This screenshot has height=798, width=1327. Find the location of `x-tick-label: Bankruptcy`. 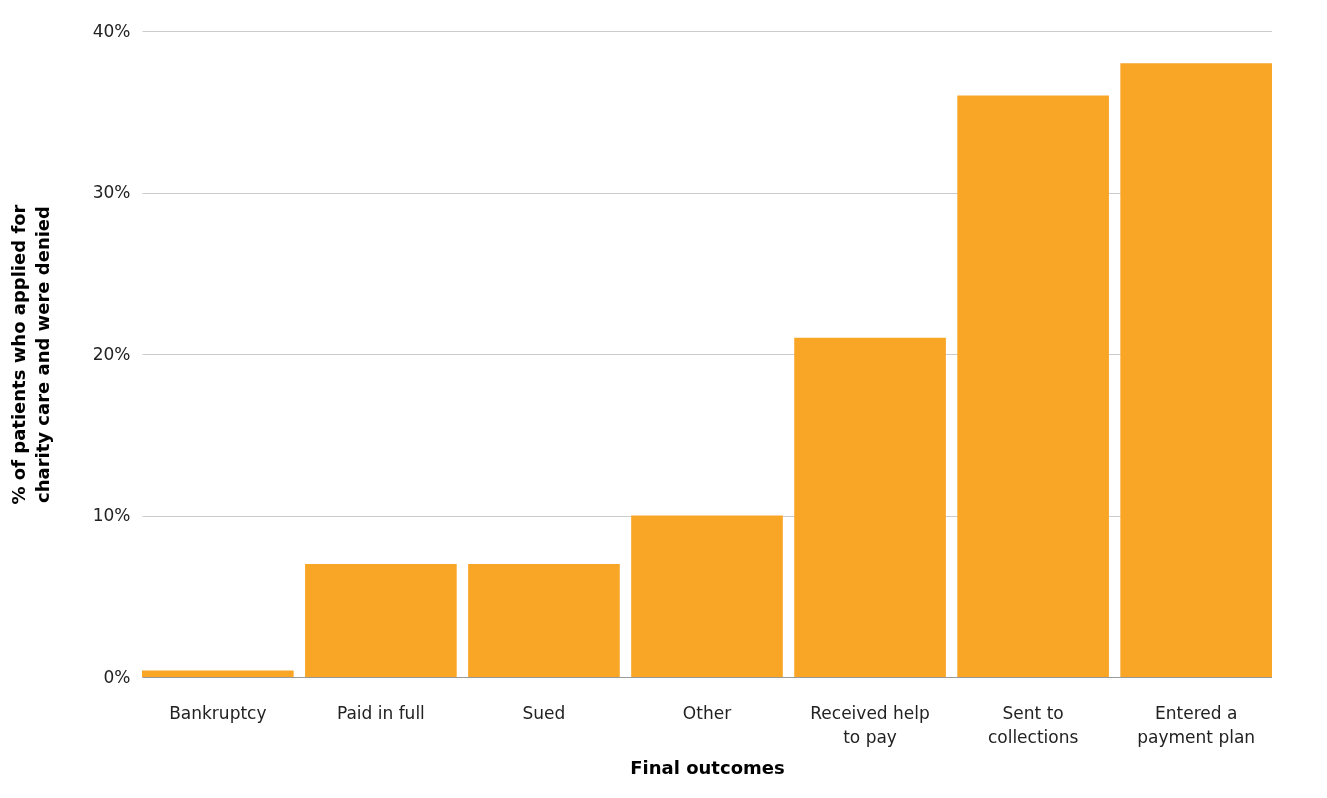

x-tick-label: Bankruptcy is located at coordinates (218, 712).